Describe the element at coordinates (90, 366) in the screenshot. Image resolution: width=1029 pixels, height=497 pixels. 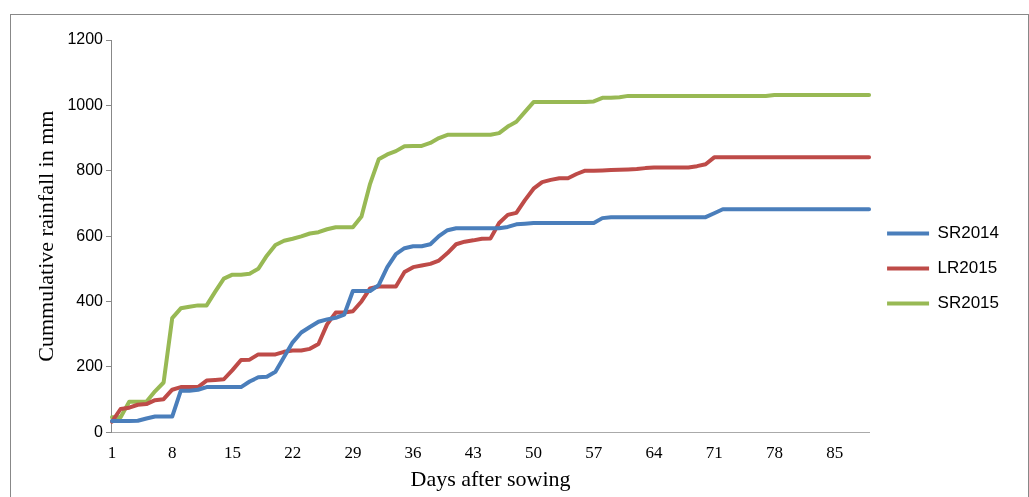
I see `y-tick-label: 200` at that location.